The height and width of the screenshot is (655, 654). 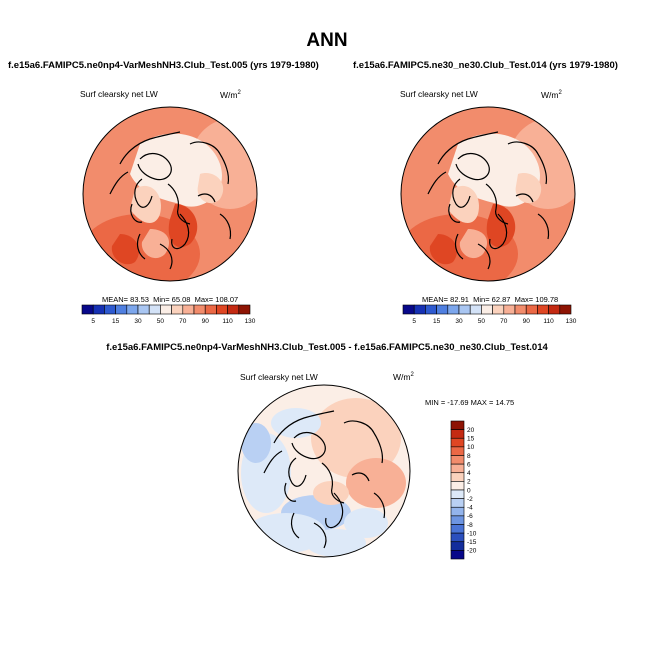 I want to click on diff-colorbar-tick-label: -6, so click(x=470, y=516).